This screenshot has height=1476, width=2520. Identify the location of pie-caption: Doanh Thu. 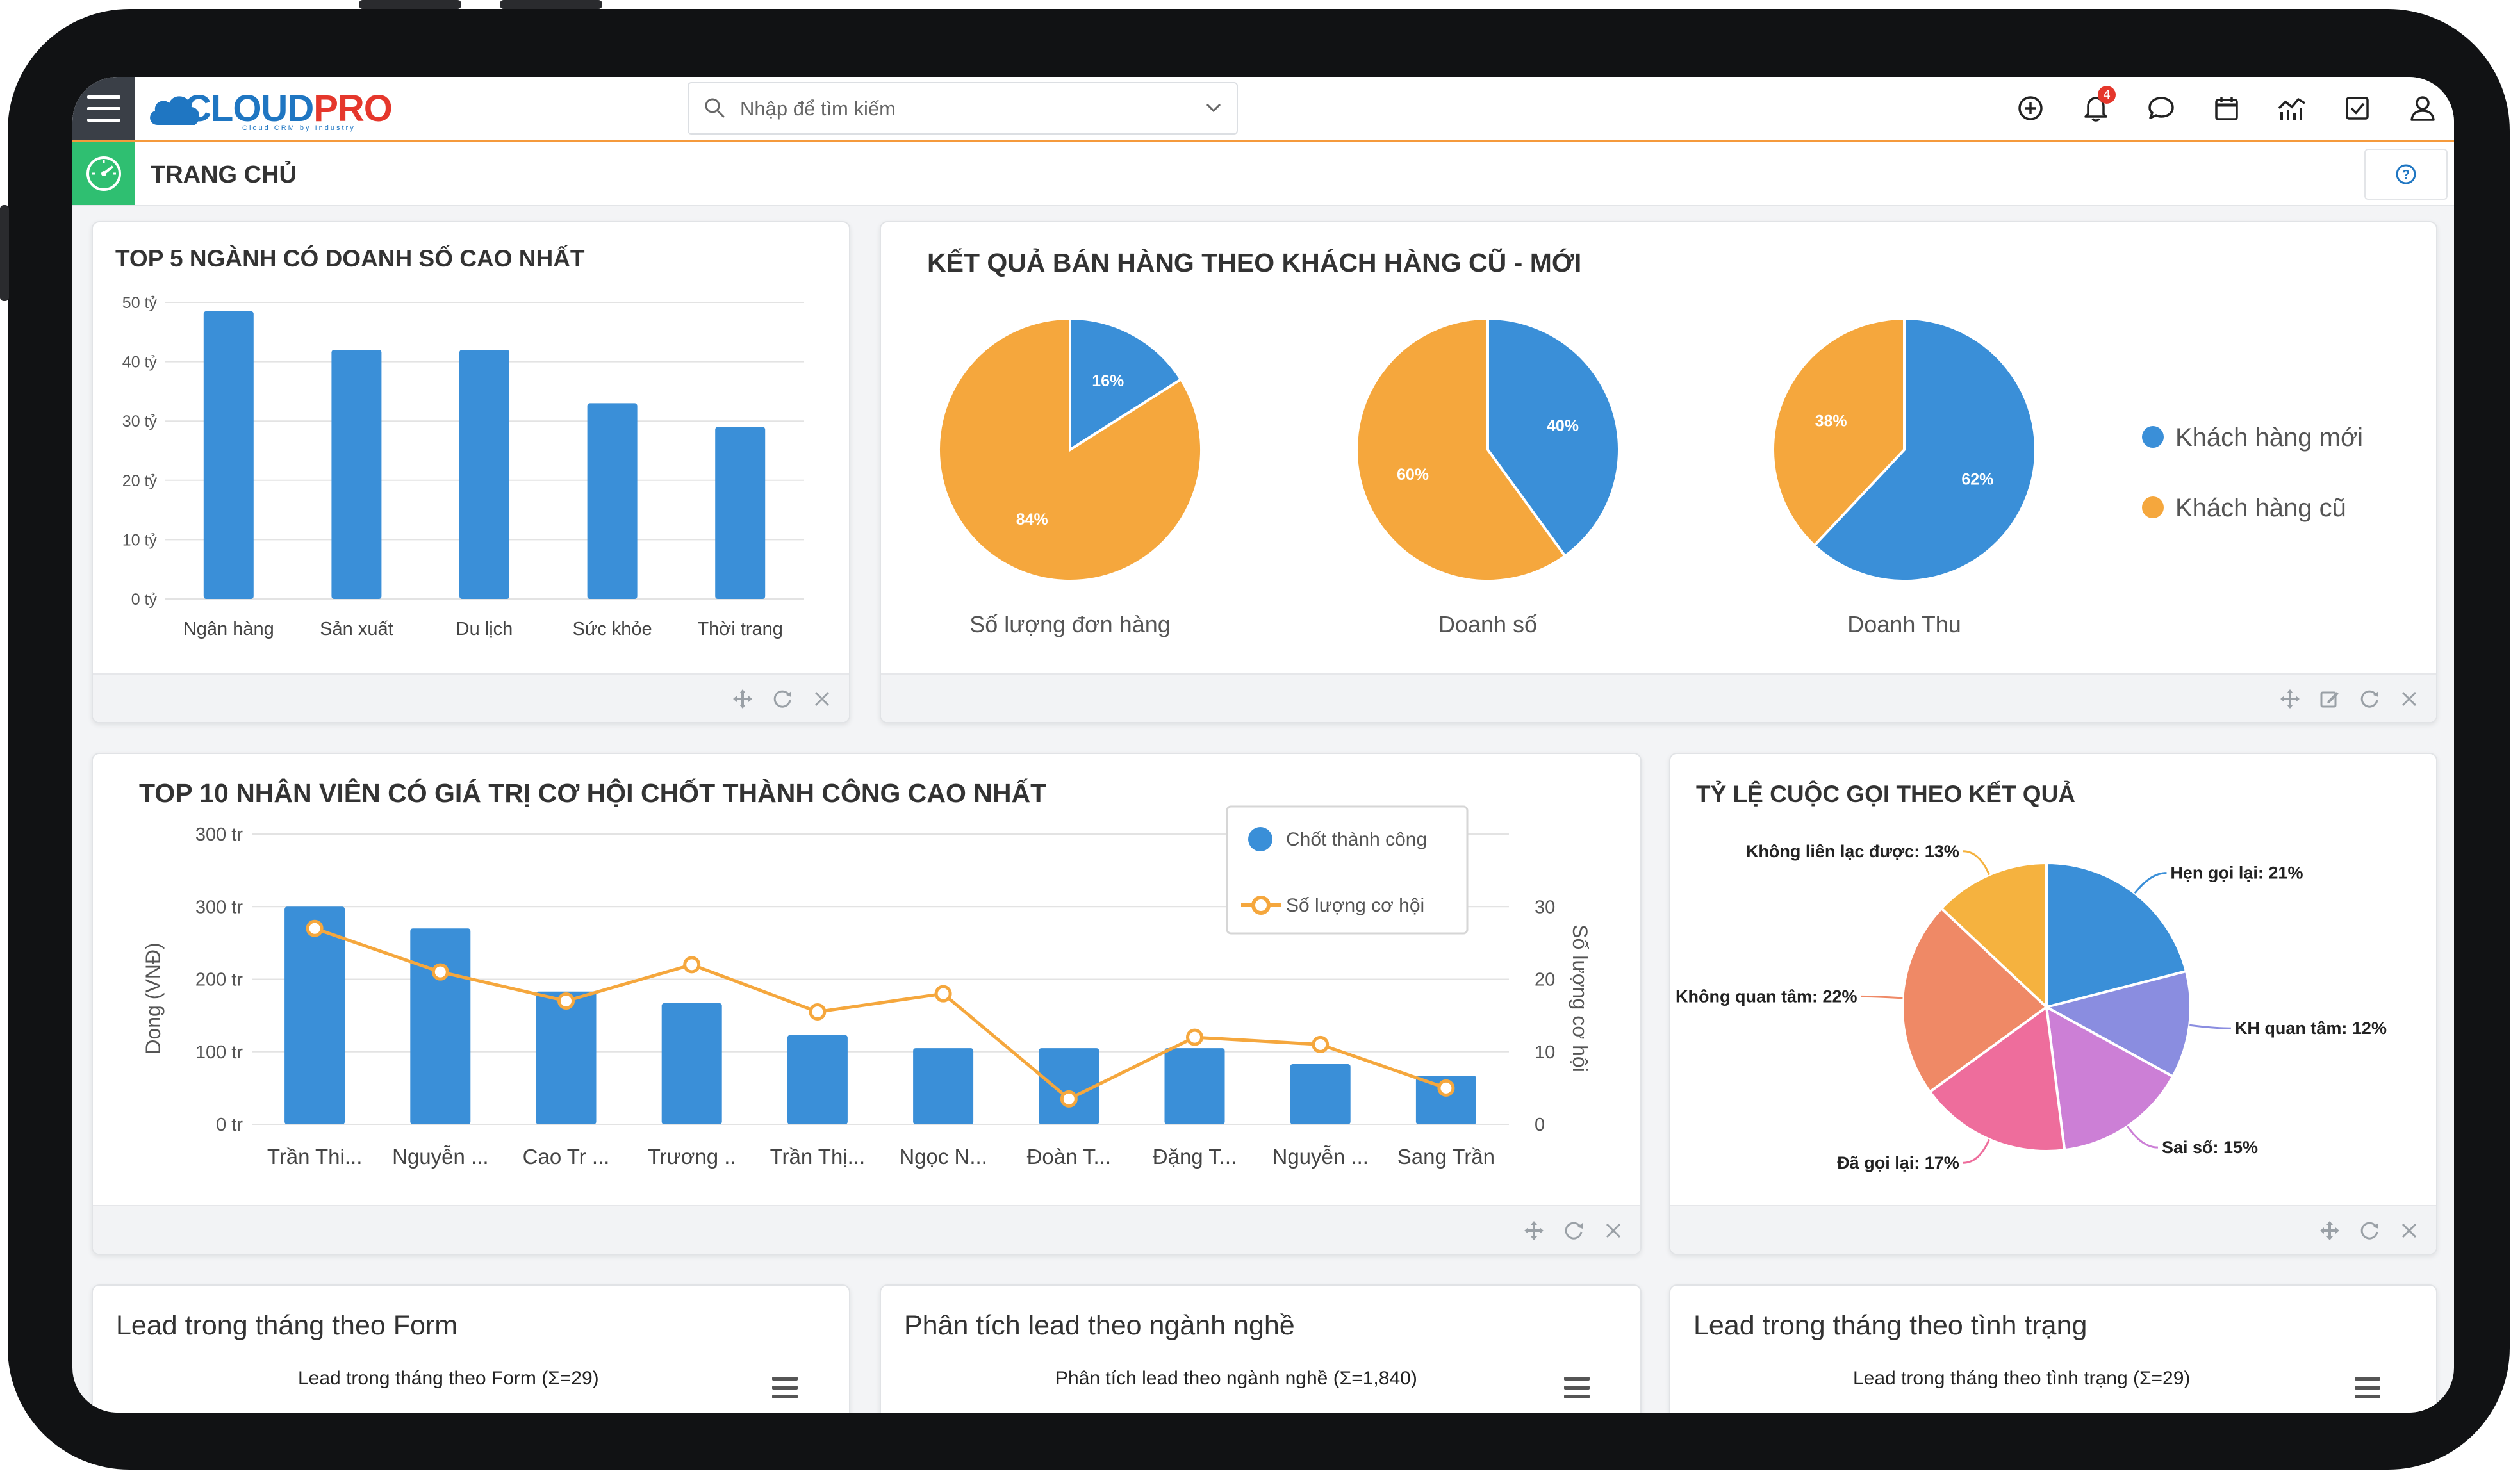
(1904, 624).